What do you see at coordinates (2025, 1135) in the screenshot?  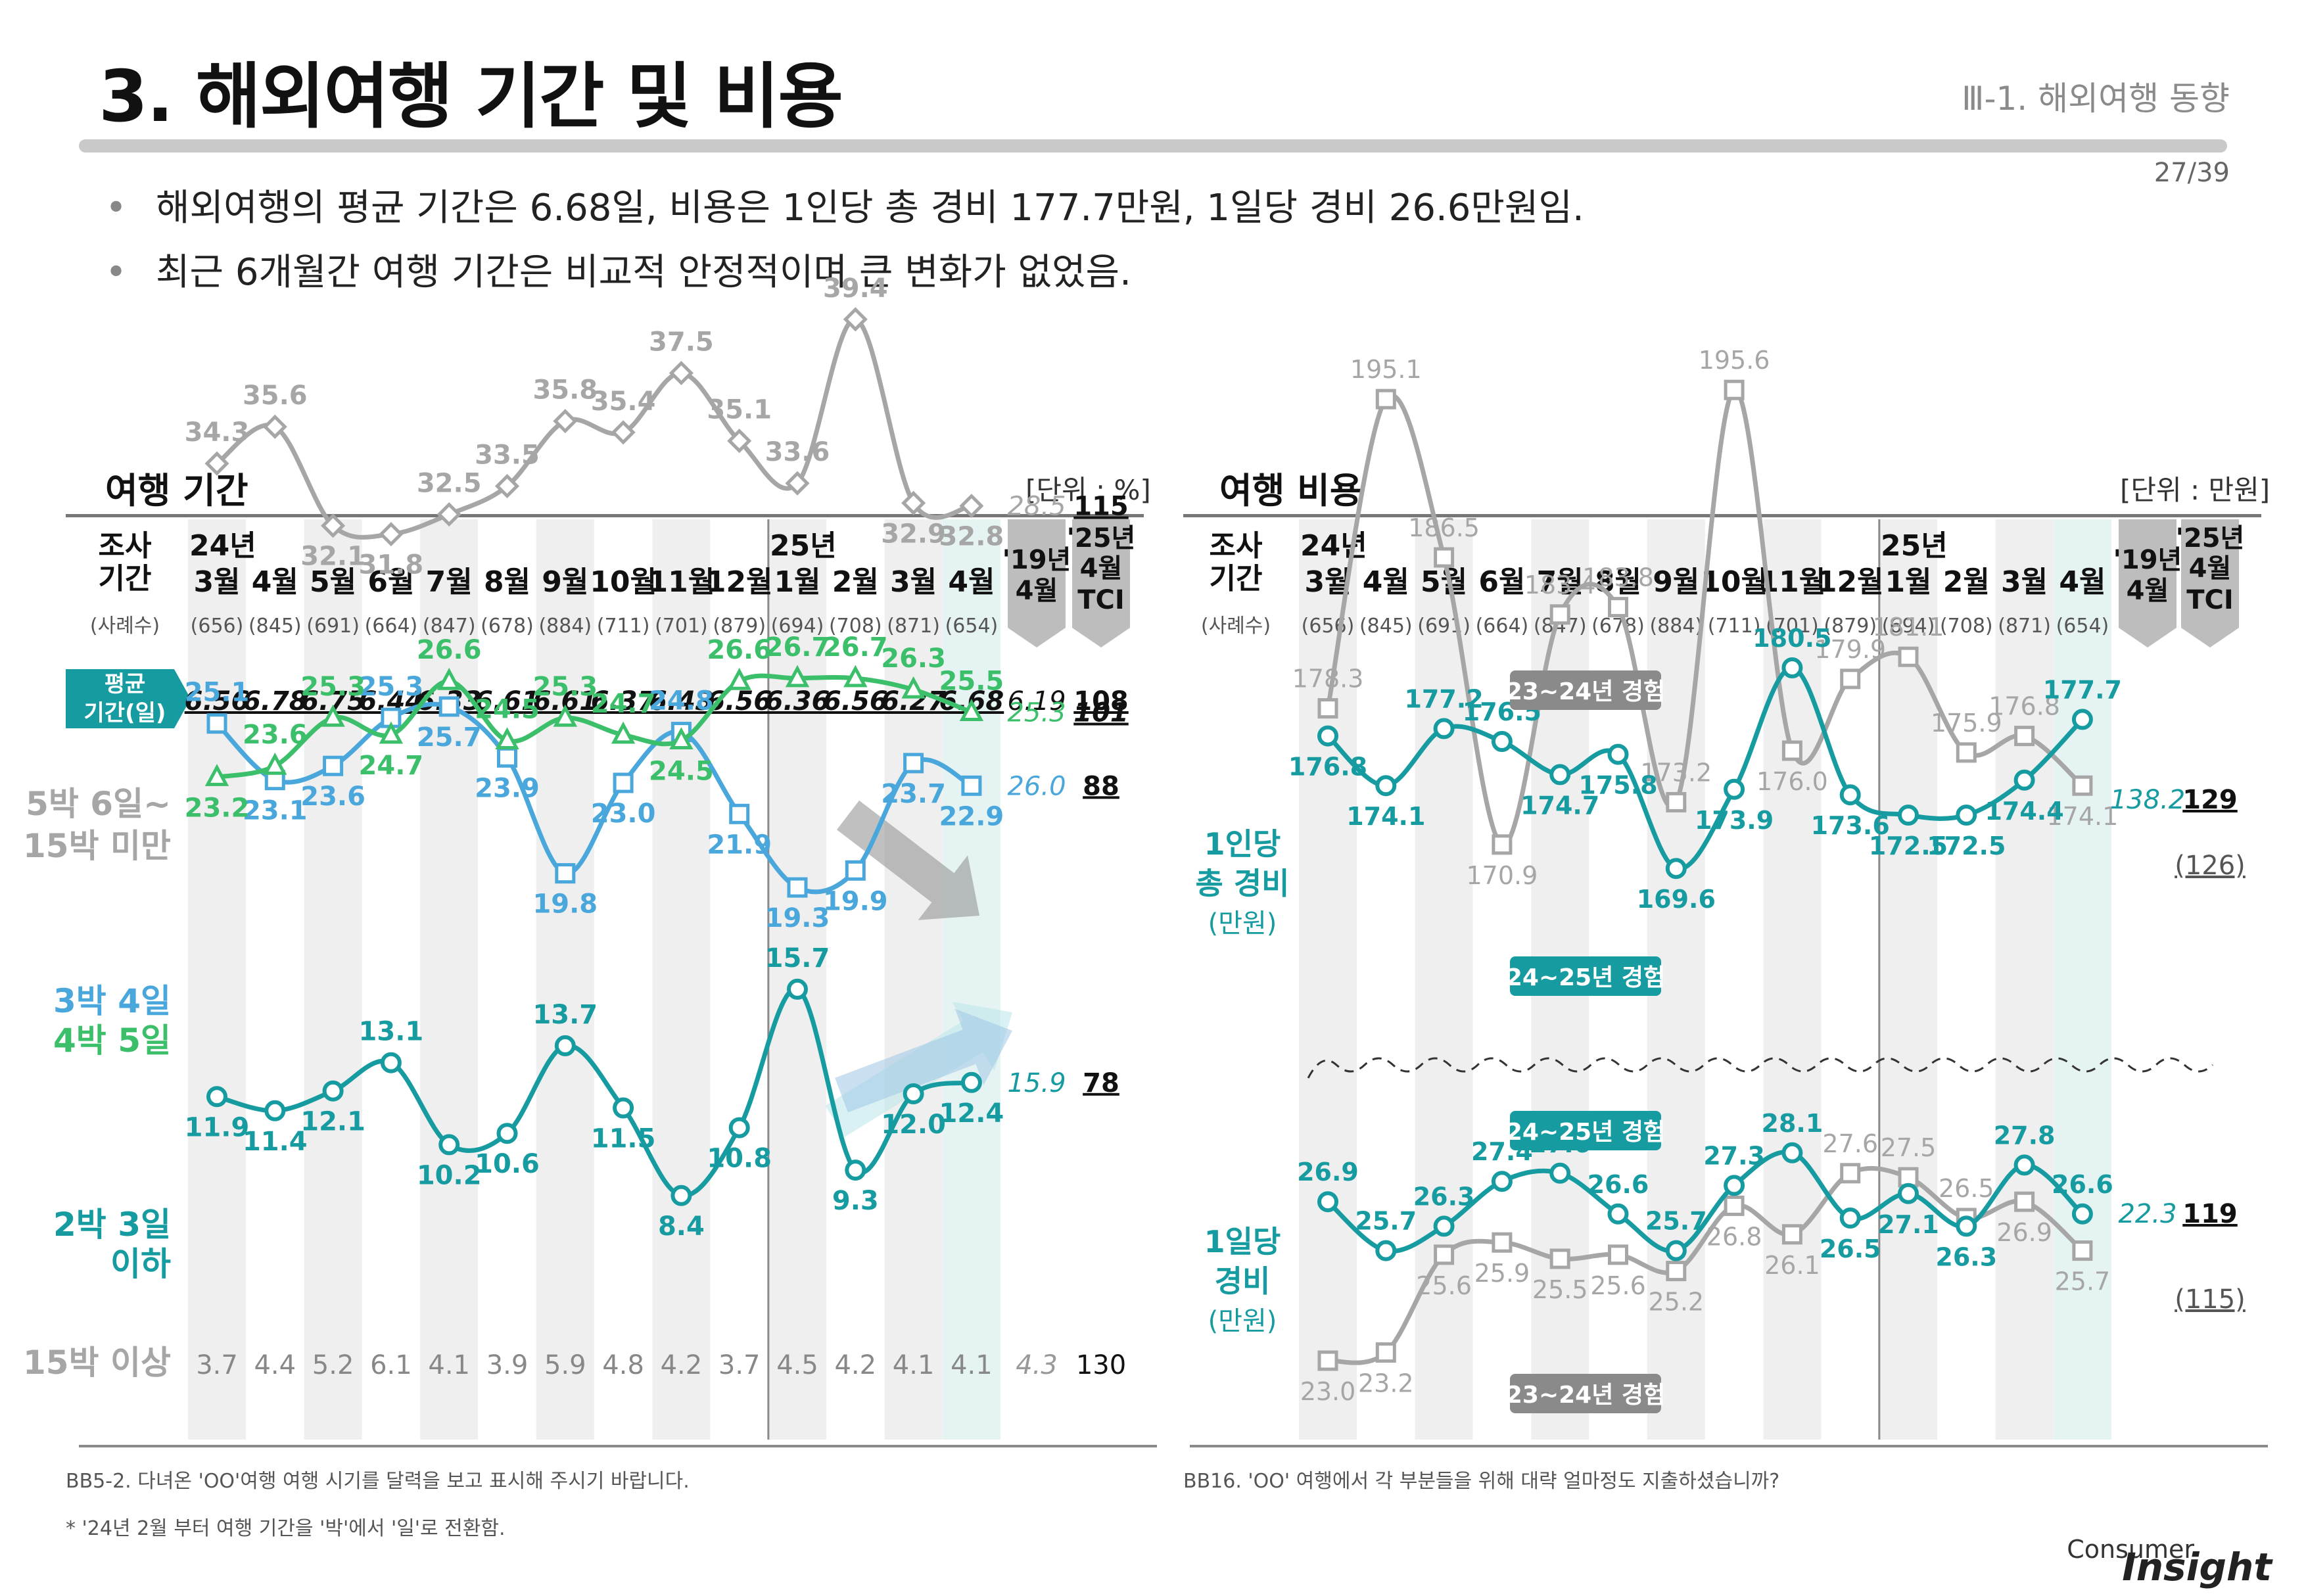 I see `data-label-day_t: 27.8` at bounding box center [2025, 1135].